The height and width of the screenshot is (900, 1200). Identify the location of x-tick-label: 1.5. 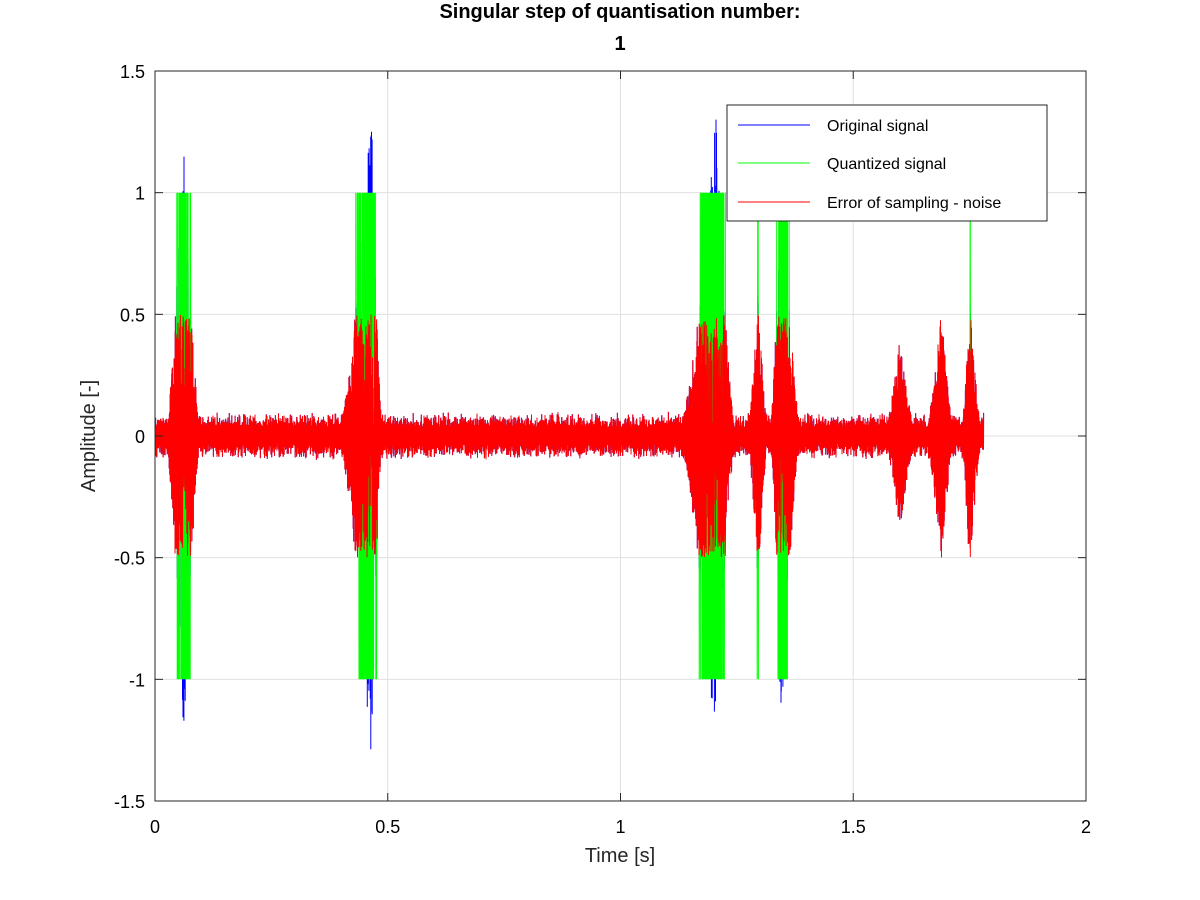
(853, 827).